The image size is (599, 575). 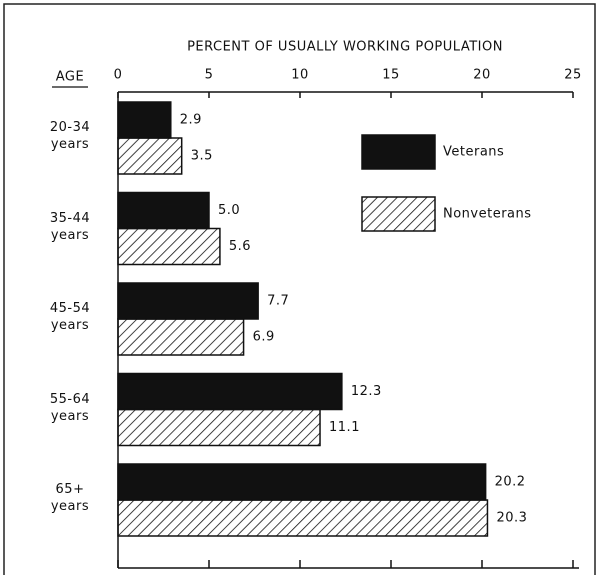 What do you see at coordinates (473, 152) in the screenshot?
I see `legend-label: Veterans` at bounding box center [473, 152].